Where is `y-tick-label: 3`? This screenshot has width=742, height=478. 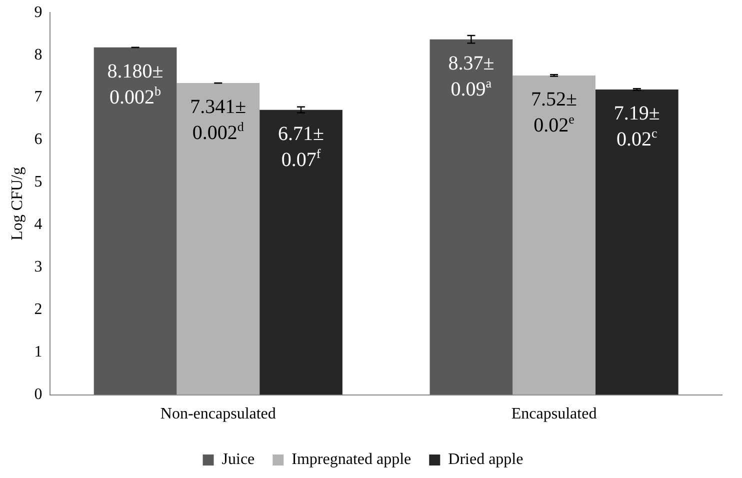
y-tick-label: 3 is located at coordinates (38, 267).